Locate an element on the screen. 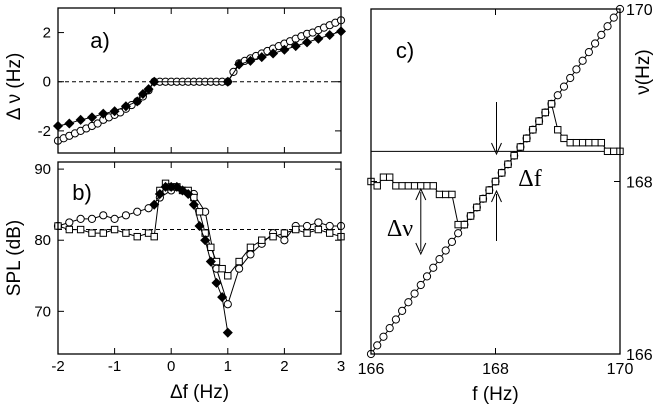  panel-b-series-0-line is located at coordinates (199, 247).